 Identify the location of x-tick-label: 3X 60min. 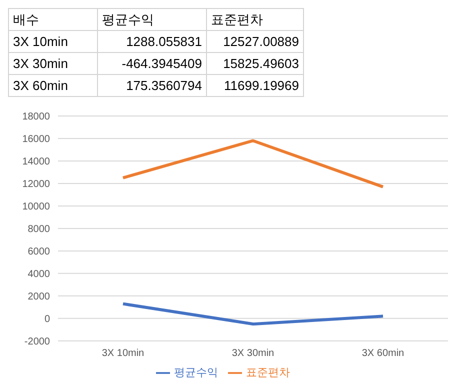
(383, 354).